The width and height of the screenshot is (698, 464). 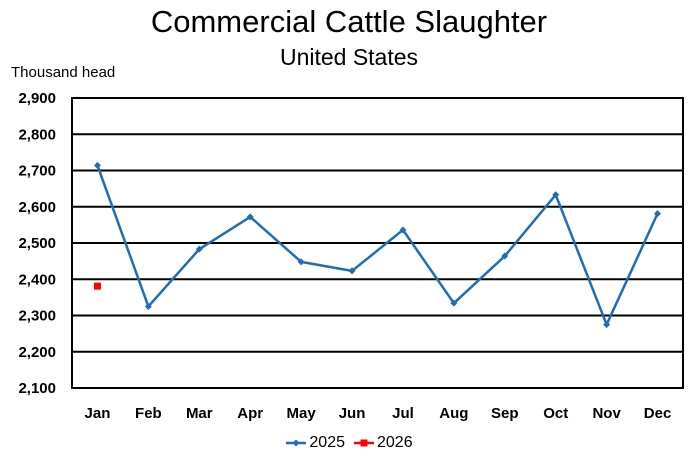 I want to click on y-tick-label: 2,200, so click(x=37, y=352).